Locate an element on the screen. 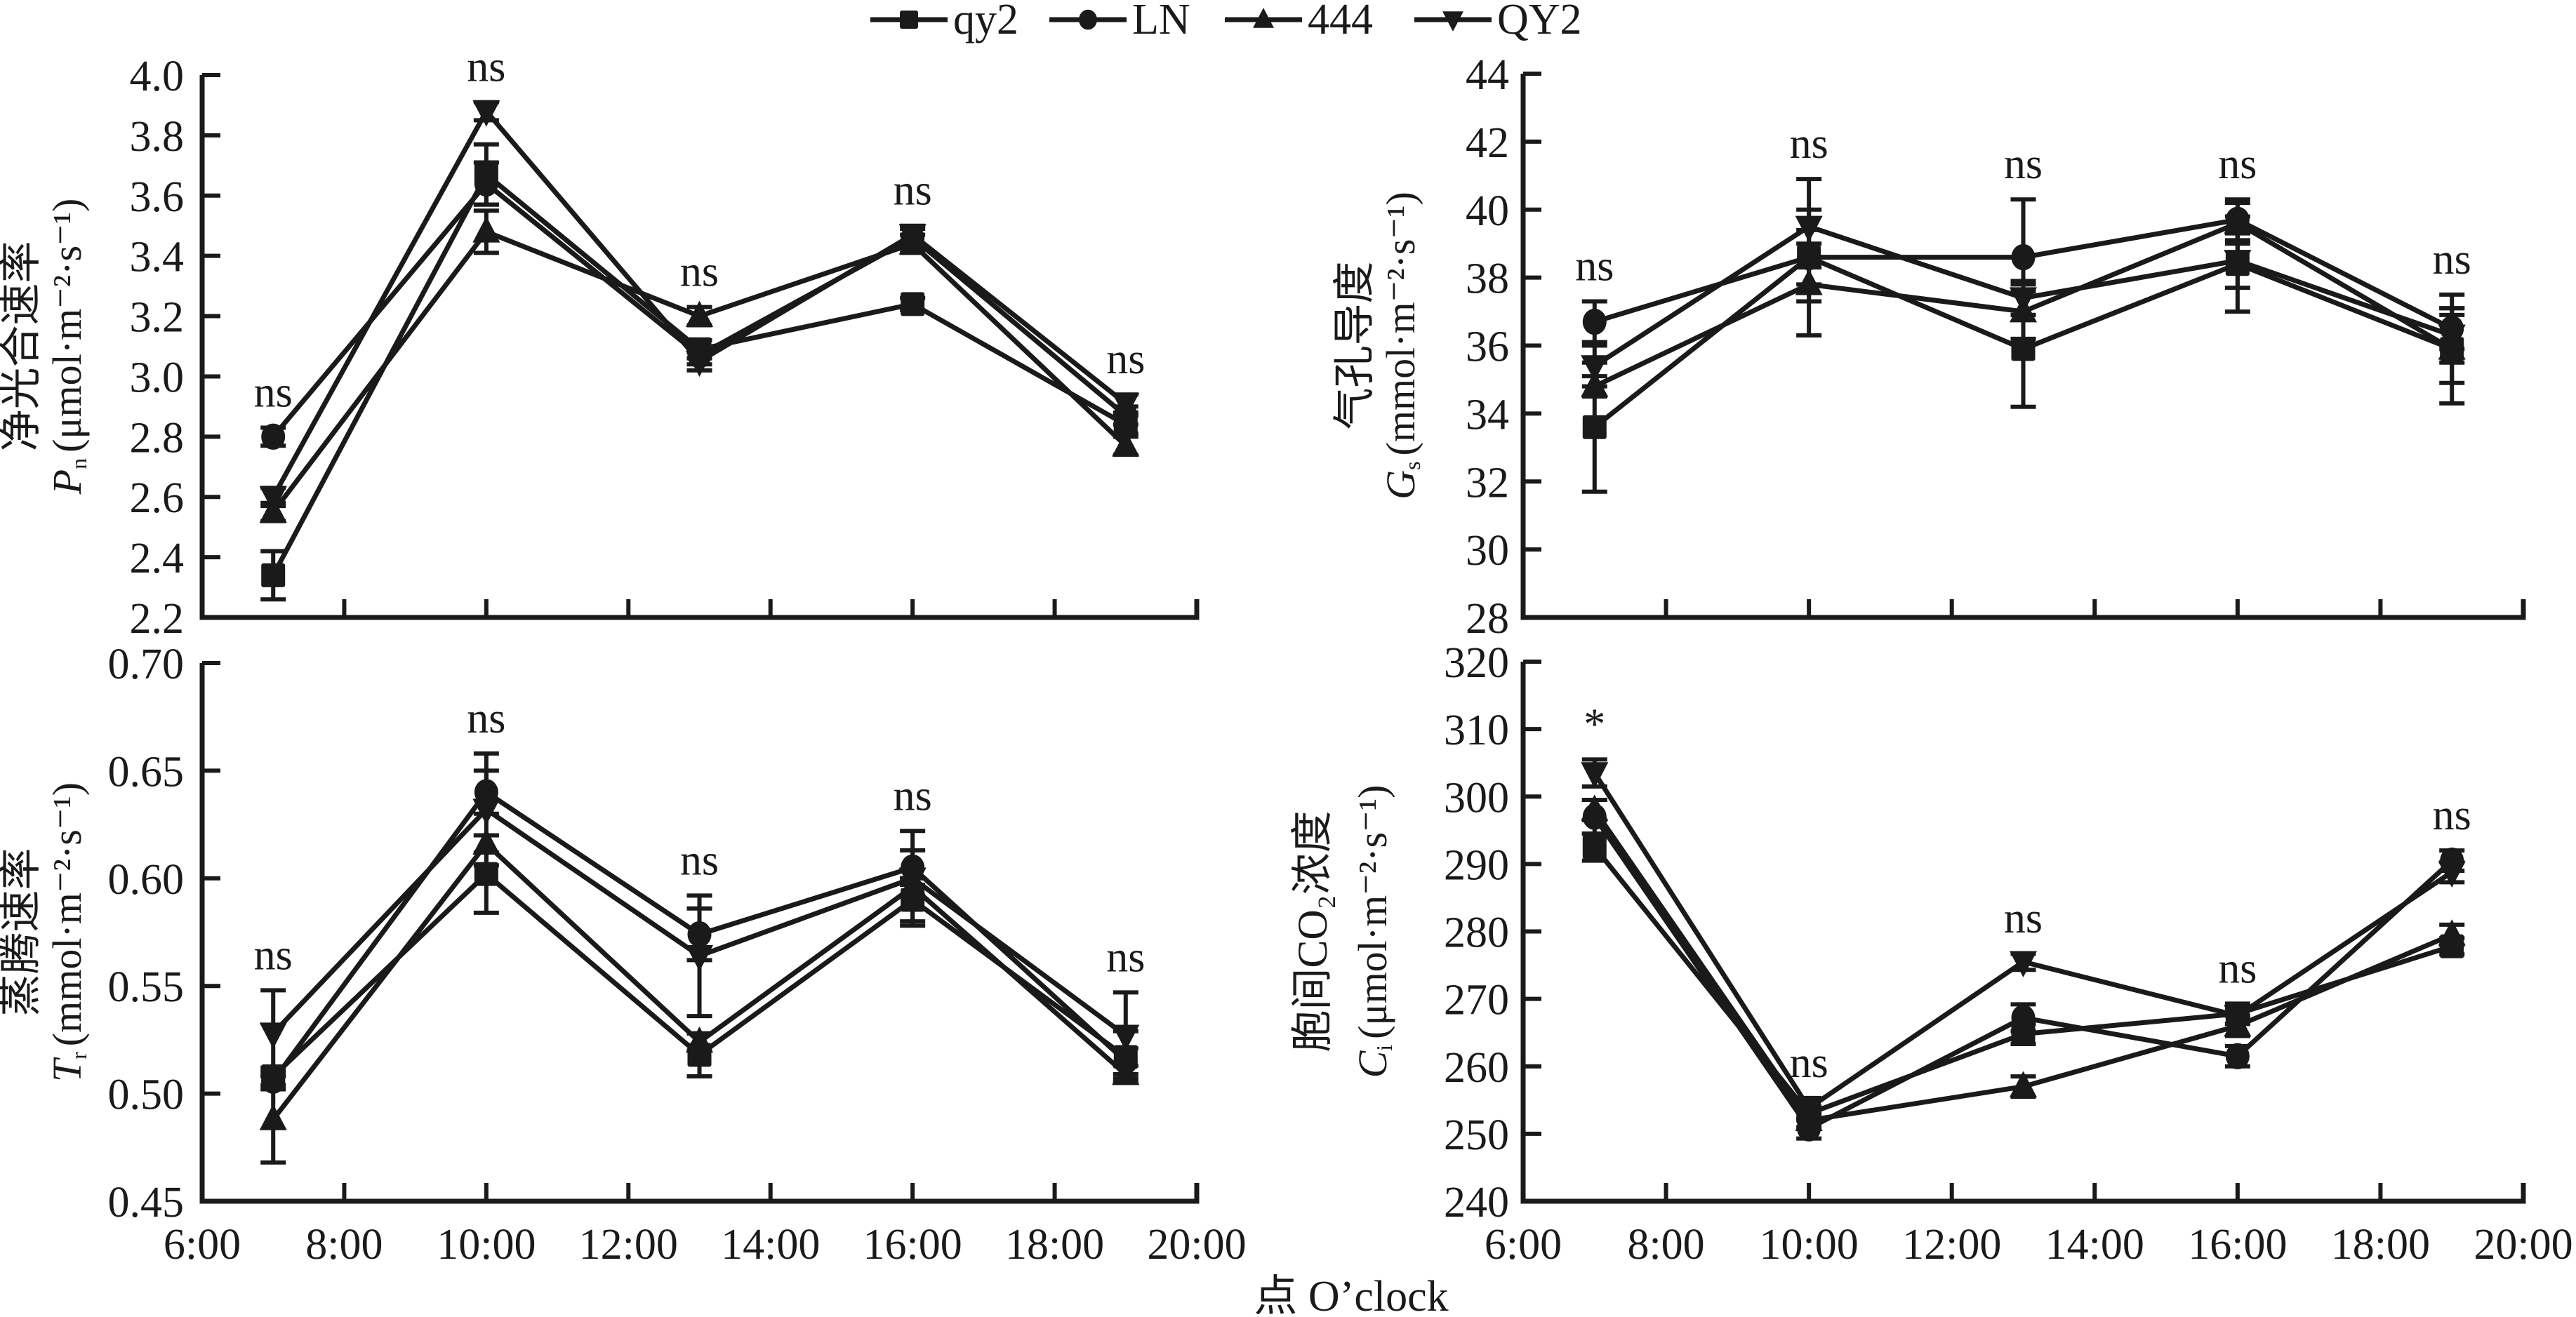  legend-label: LN is located at coordinates (1161, 22).